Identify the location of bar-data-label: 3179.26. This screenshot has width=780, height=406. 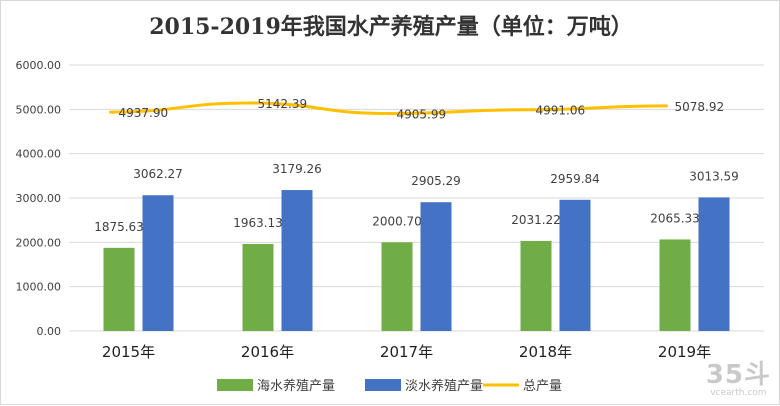
(297, 169).